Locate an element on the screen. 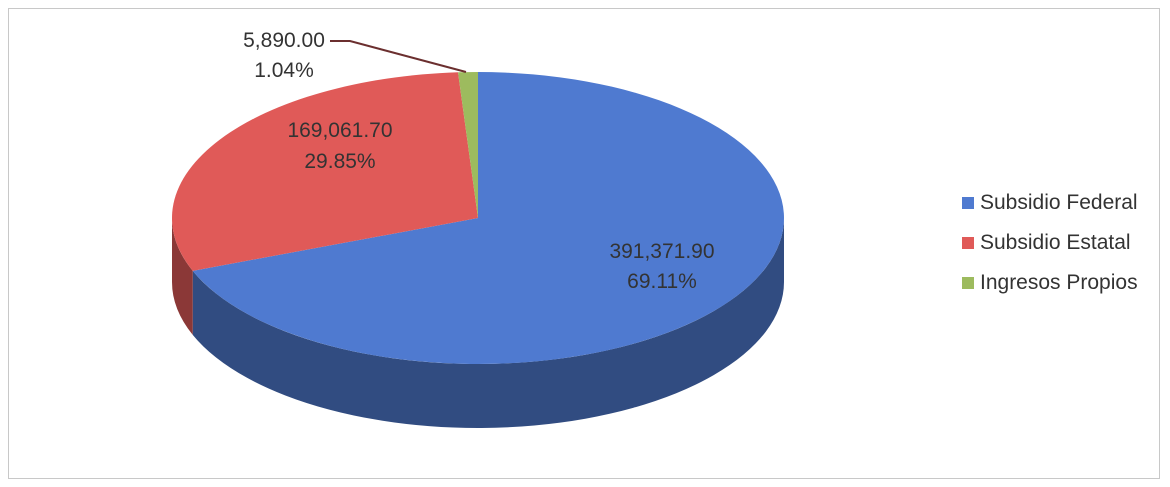 Image resolution: width=1170 pixels, height=487 pixels. legend-swatch-subsidio-federal is located at coordinates (968, 202).